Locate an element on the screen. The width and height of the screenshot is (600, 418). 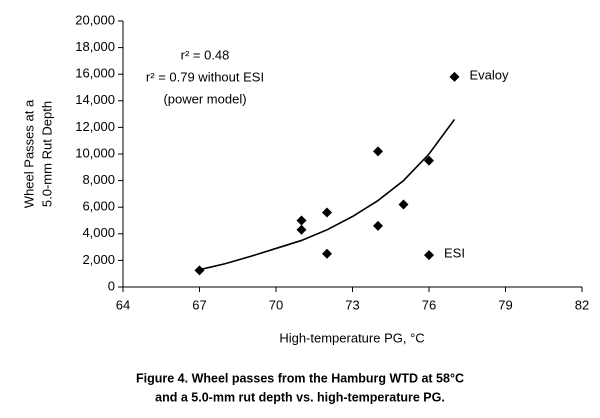
annotation: r² = 0.79 without ESI is located at coordinates (205, 76).